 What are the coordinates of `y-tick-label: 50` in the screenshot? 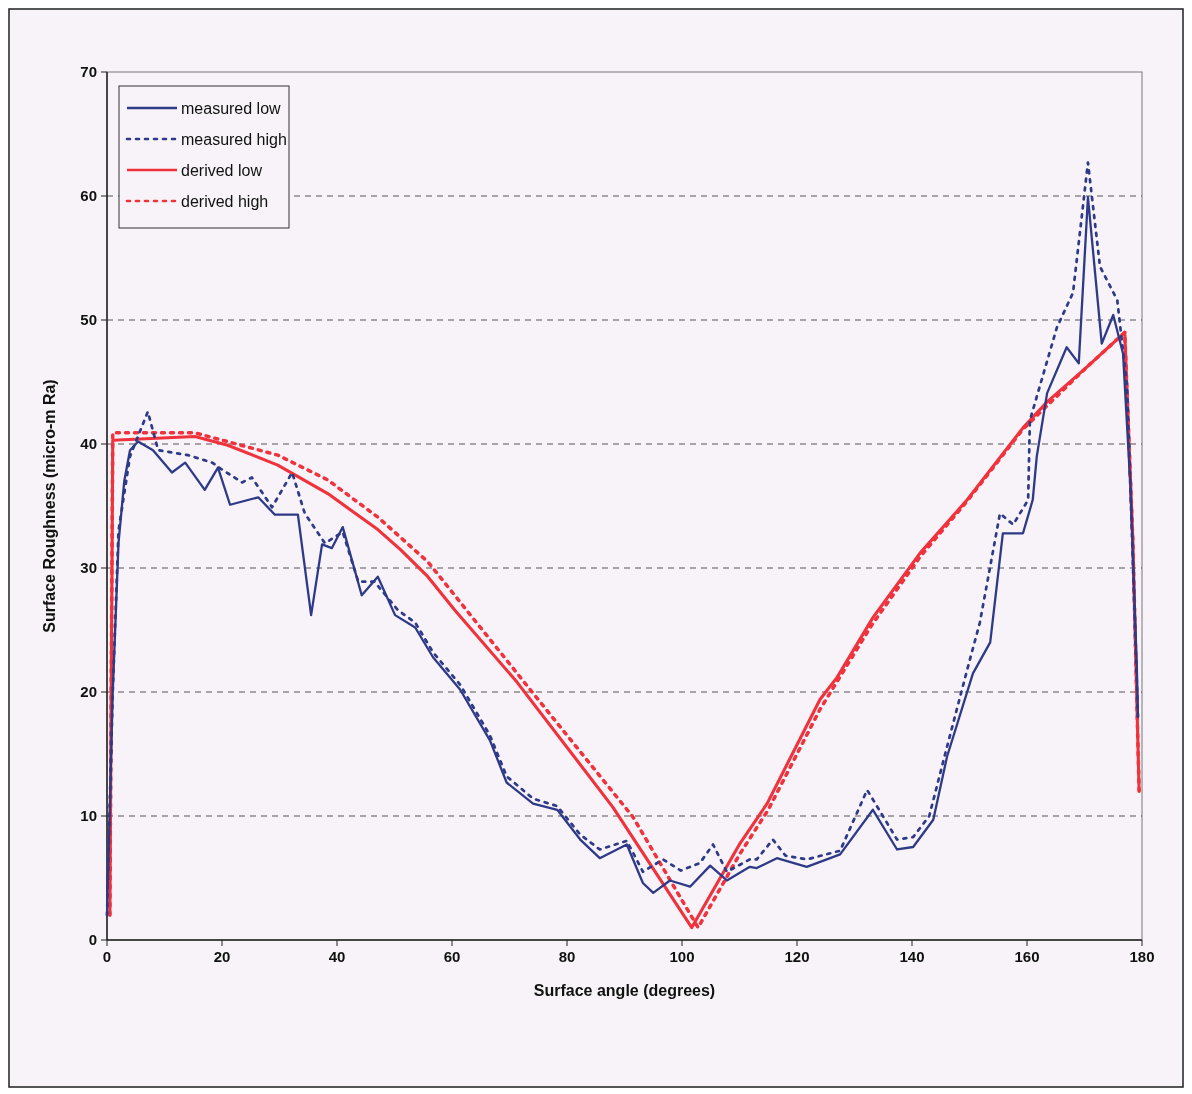 It's located at (88, 320).